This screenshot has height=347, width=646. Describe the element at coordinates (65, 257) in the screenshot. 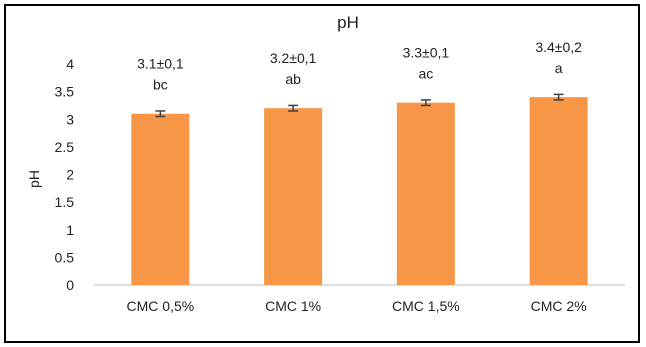

I see `y-tick-label: 0.5` at that location.